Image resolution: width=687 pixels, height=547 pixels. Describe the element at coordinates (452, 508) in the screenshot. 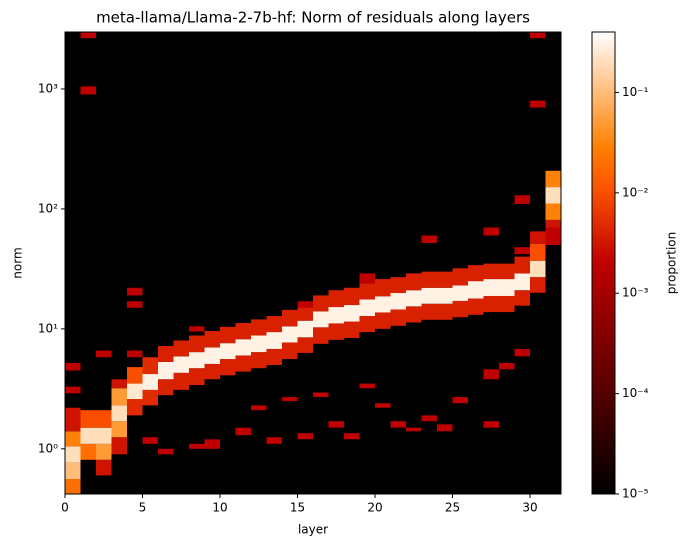

I see `x-tick-label: 25` at that location.